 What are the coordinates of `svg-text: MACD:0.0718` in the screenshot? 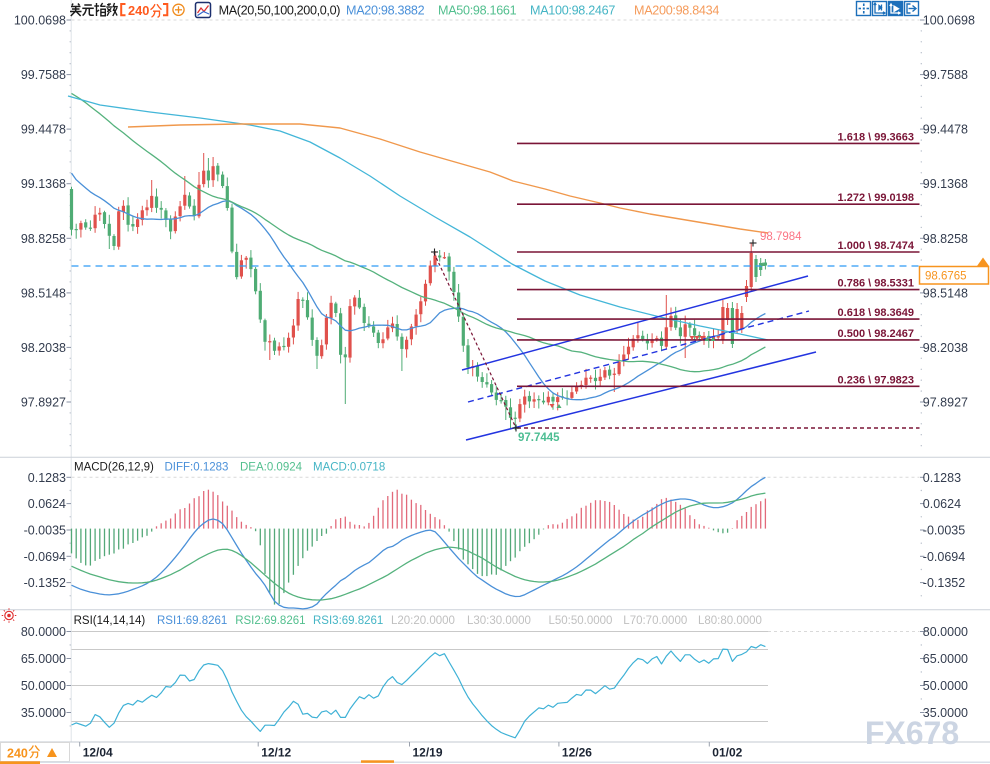 It's located at (349, 468).